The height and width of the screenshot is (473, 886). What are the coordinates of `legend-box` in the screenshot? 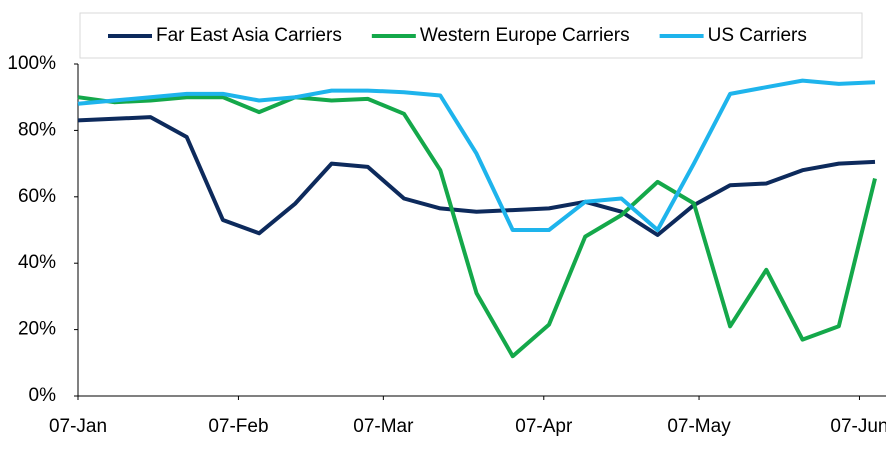 It's located at (471, 35).